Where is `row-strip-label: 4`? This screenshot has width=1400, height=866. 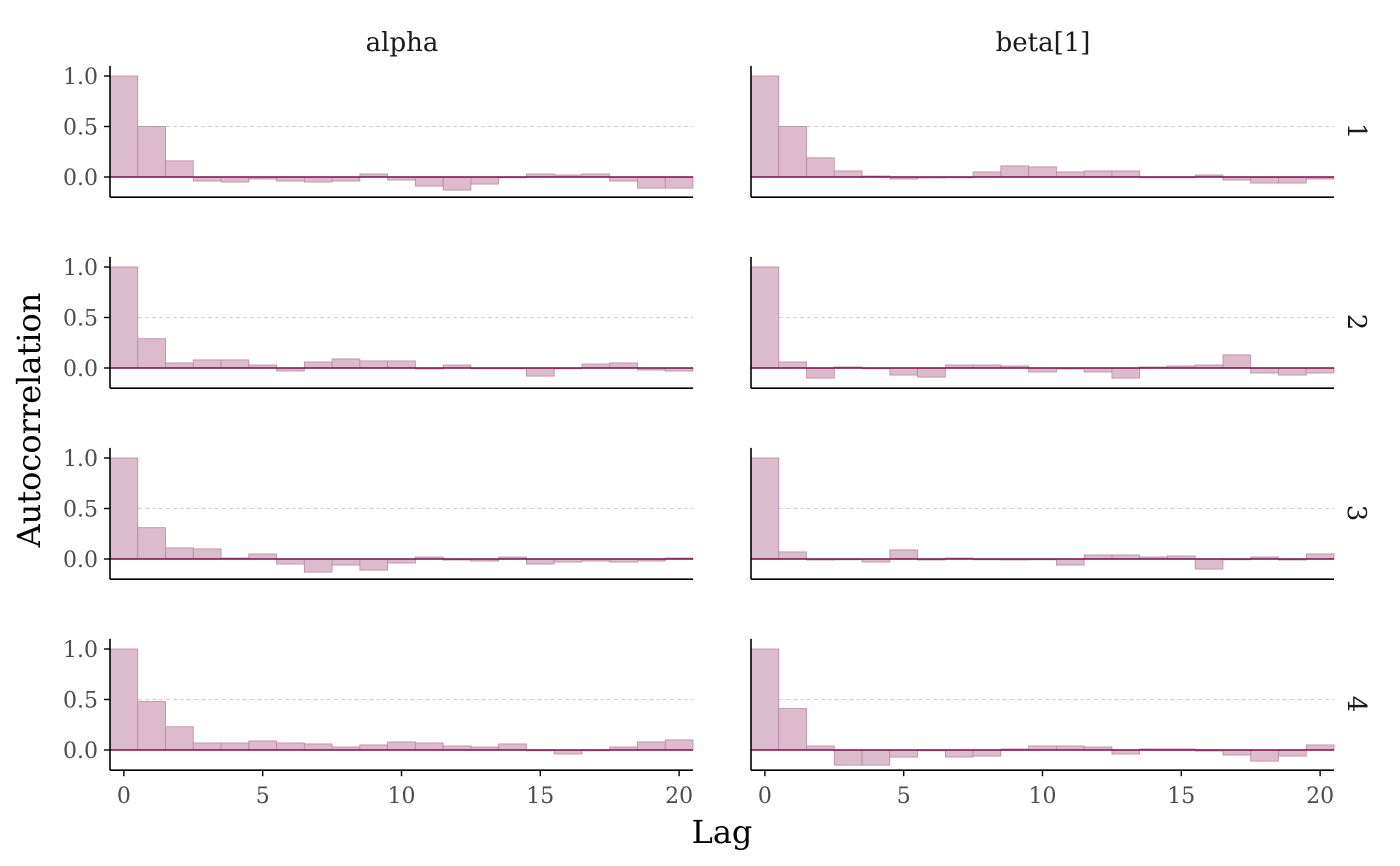 row-strip-label: 4 is located at coordinates (1356, 704).